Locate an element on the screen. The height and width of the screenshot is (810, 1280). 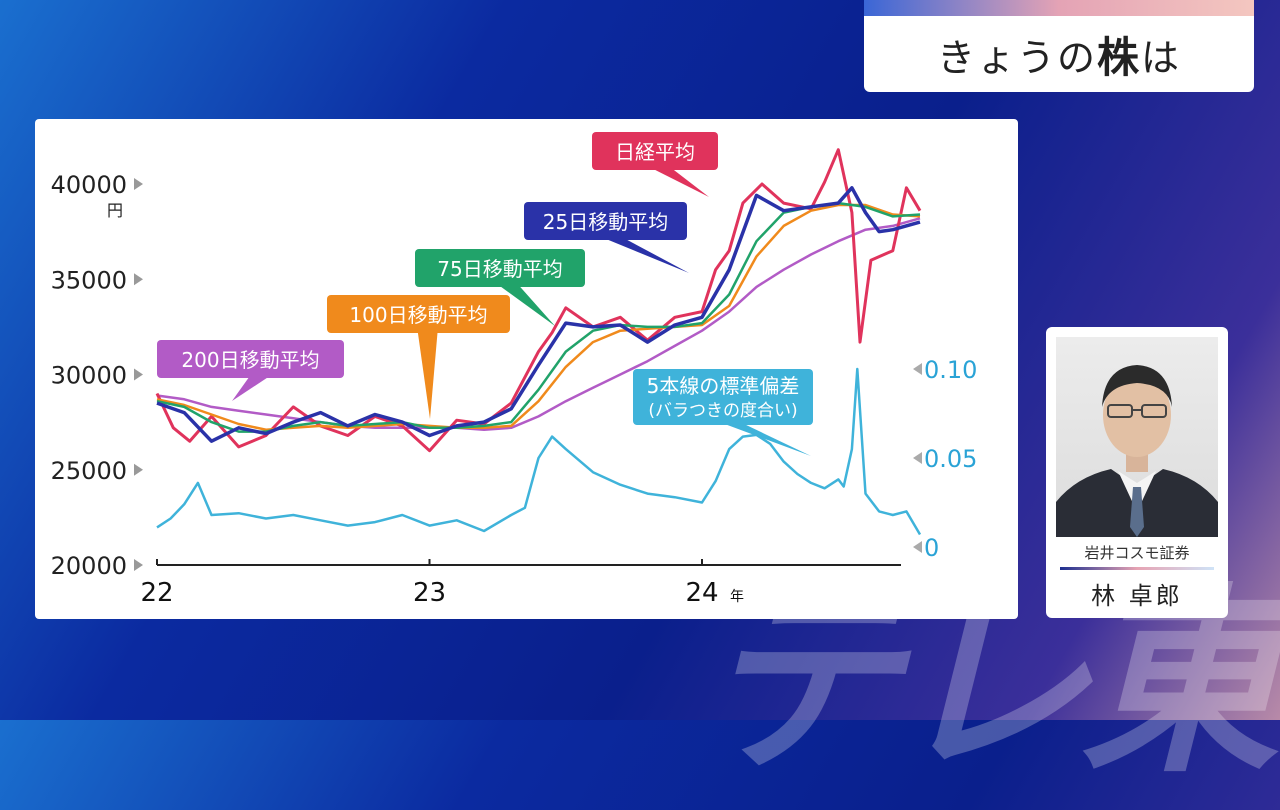
x-tick-label: 22 is located at coordinates (156, 593).